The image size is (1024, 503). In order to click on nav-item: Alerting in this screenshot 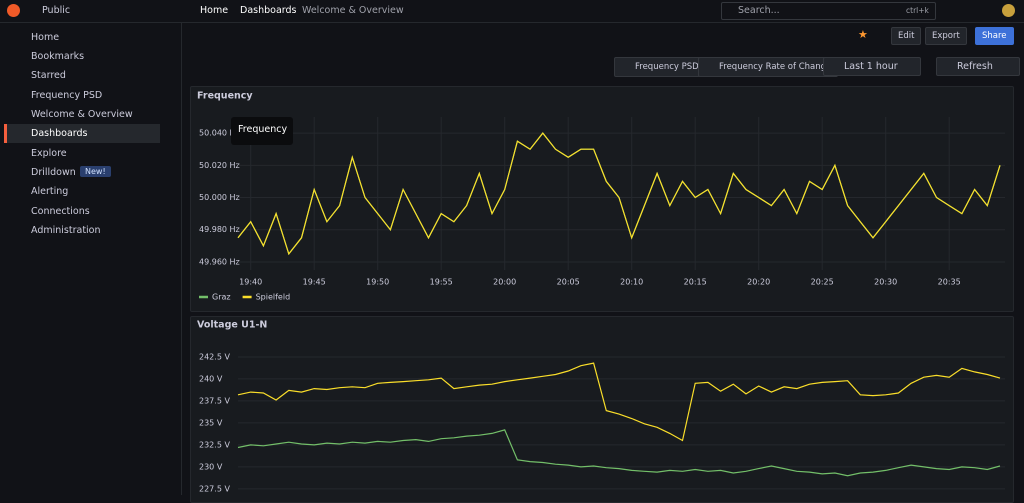, I will do `click(50, 191)`.